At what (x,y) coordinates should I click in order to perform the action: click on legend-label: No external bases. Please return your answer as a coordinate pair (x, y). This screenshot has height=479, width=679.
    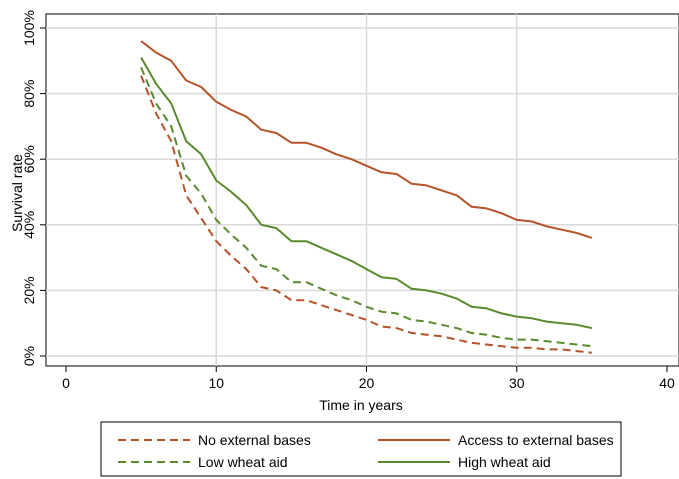
    Looking at the image, I should click on (254, 440).